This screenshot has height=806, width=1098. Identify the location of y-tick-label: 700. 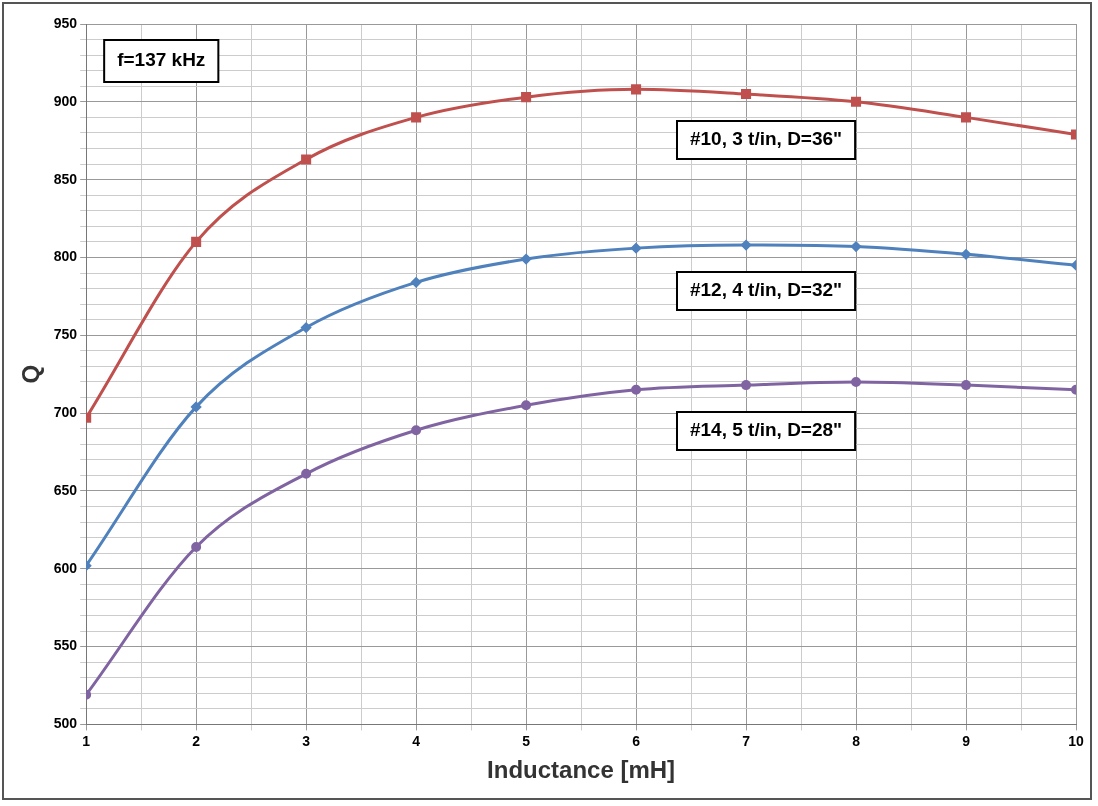
(65, 411).